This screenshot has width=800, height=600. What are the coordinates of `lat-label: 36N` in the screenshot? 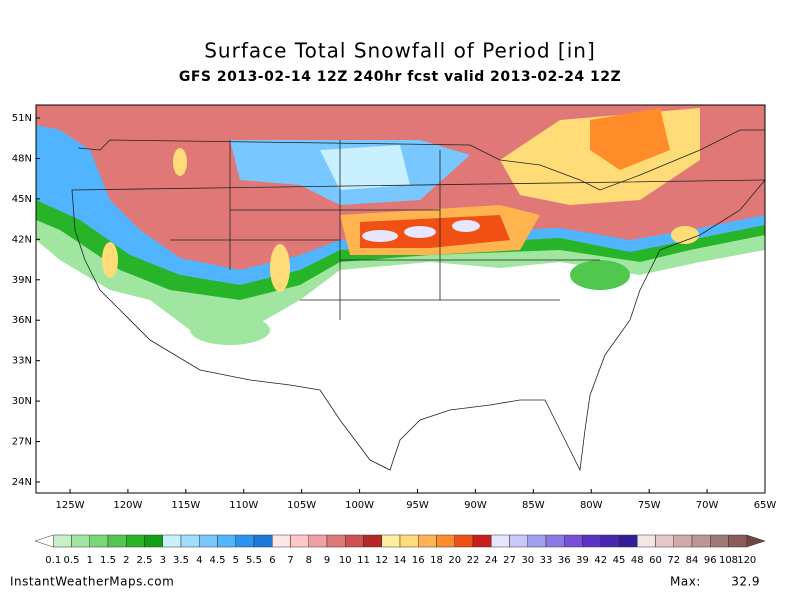 It's located at (22, 320).